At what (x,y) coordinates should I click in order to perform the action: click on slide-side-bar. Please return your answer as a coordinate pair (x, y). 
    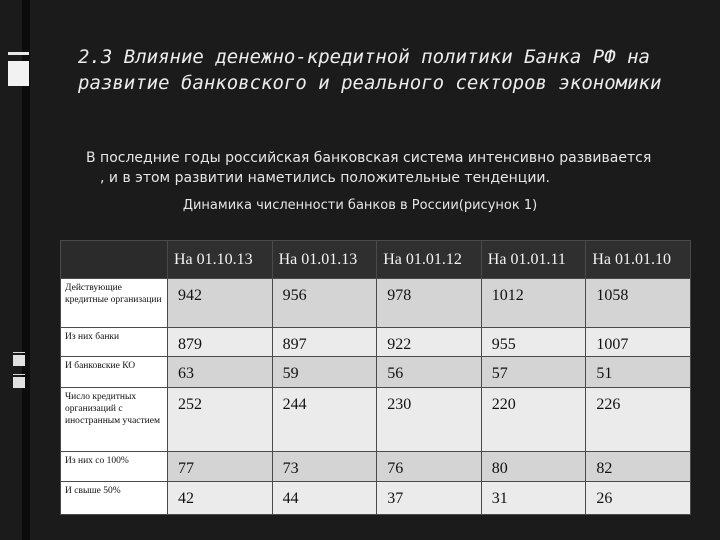
    Looking at the image, I should click on (26, 270).